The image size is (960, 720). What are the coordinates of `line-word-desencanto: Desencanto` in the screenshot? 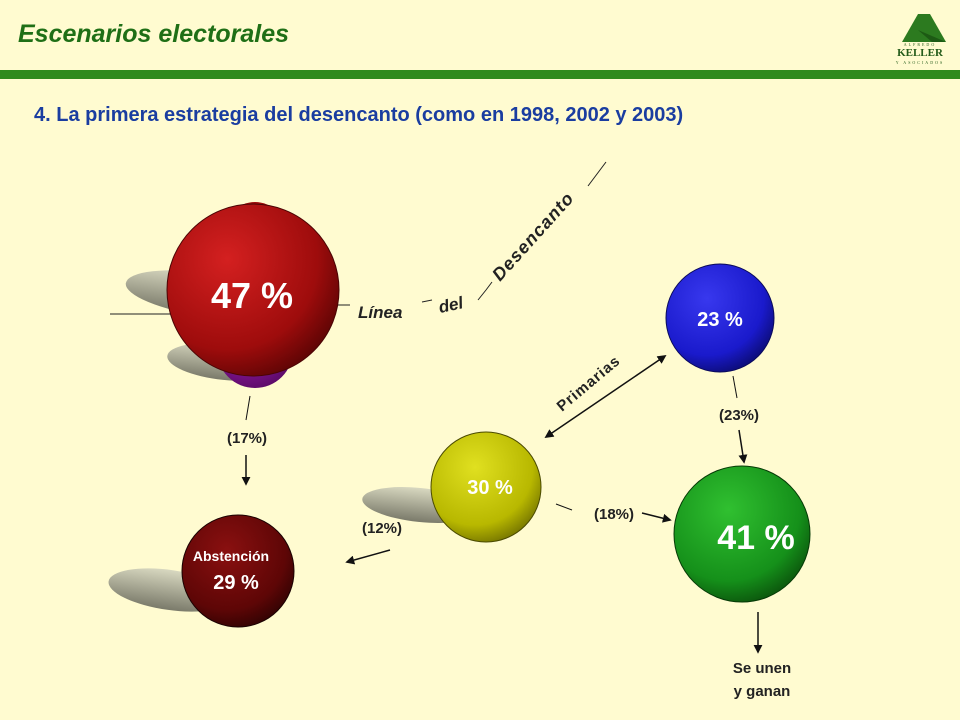 It's located at (533, 236).